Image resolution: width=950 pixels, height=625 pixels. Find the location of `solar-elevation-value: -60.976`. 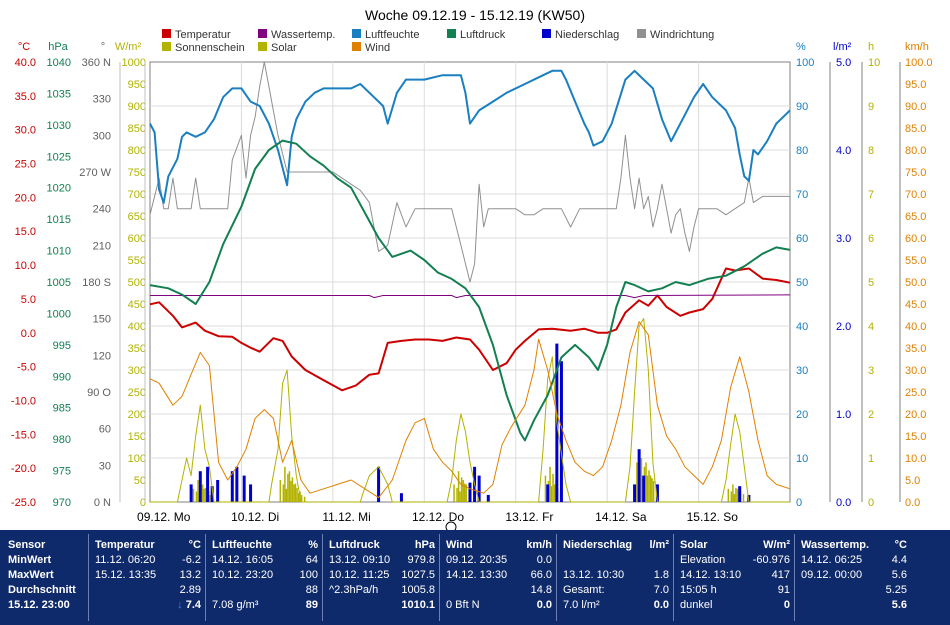

solar-elevation-value: -60.976 is located at coordinates (771, 560).